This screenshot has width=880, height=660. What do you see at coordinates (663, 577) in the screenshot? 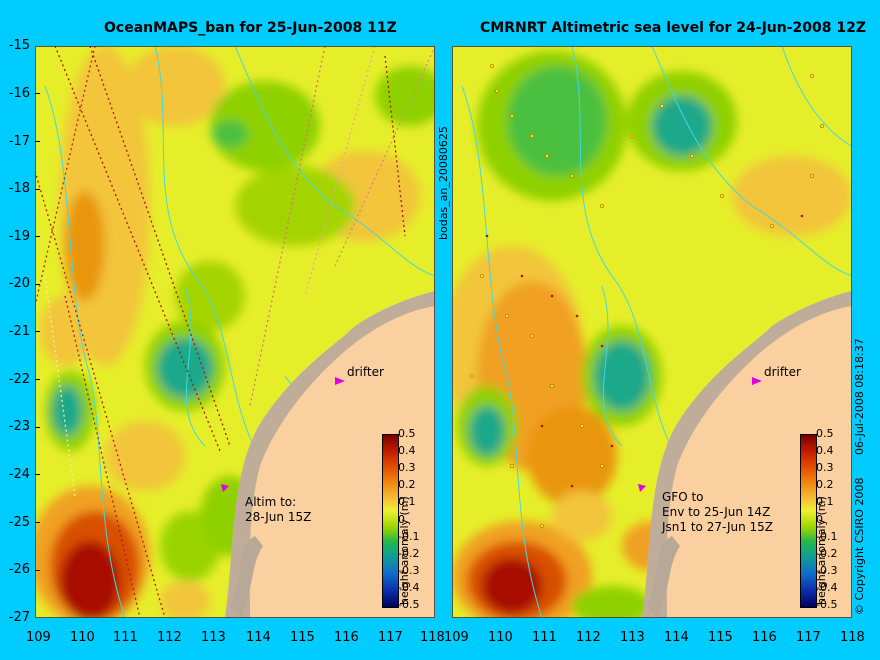
I see `right-gulf-coast` at bounding box center [663, 577].